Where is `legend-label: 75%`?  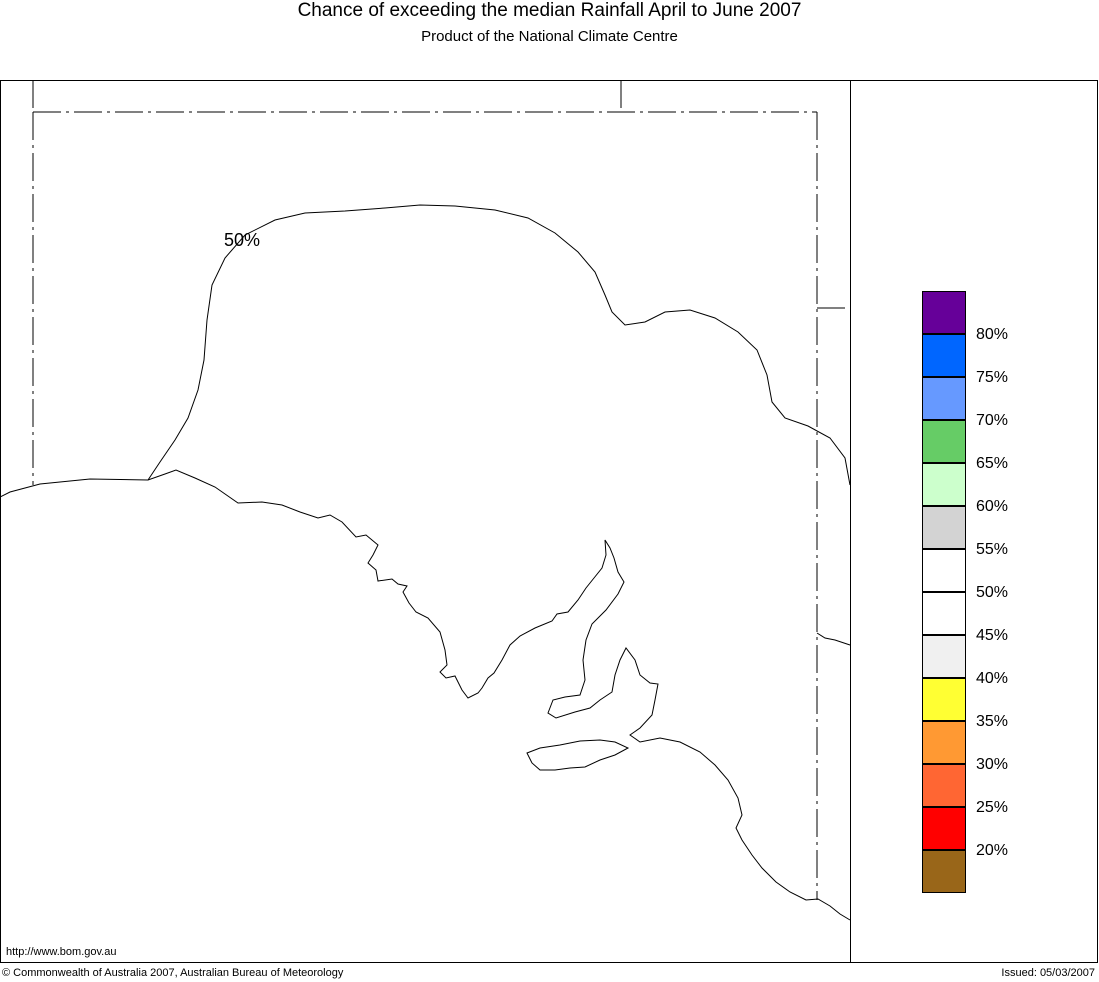 legend-label: 75% is located at coordinates (992, 377).